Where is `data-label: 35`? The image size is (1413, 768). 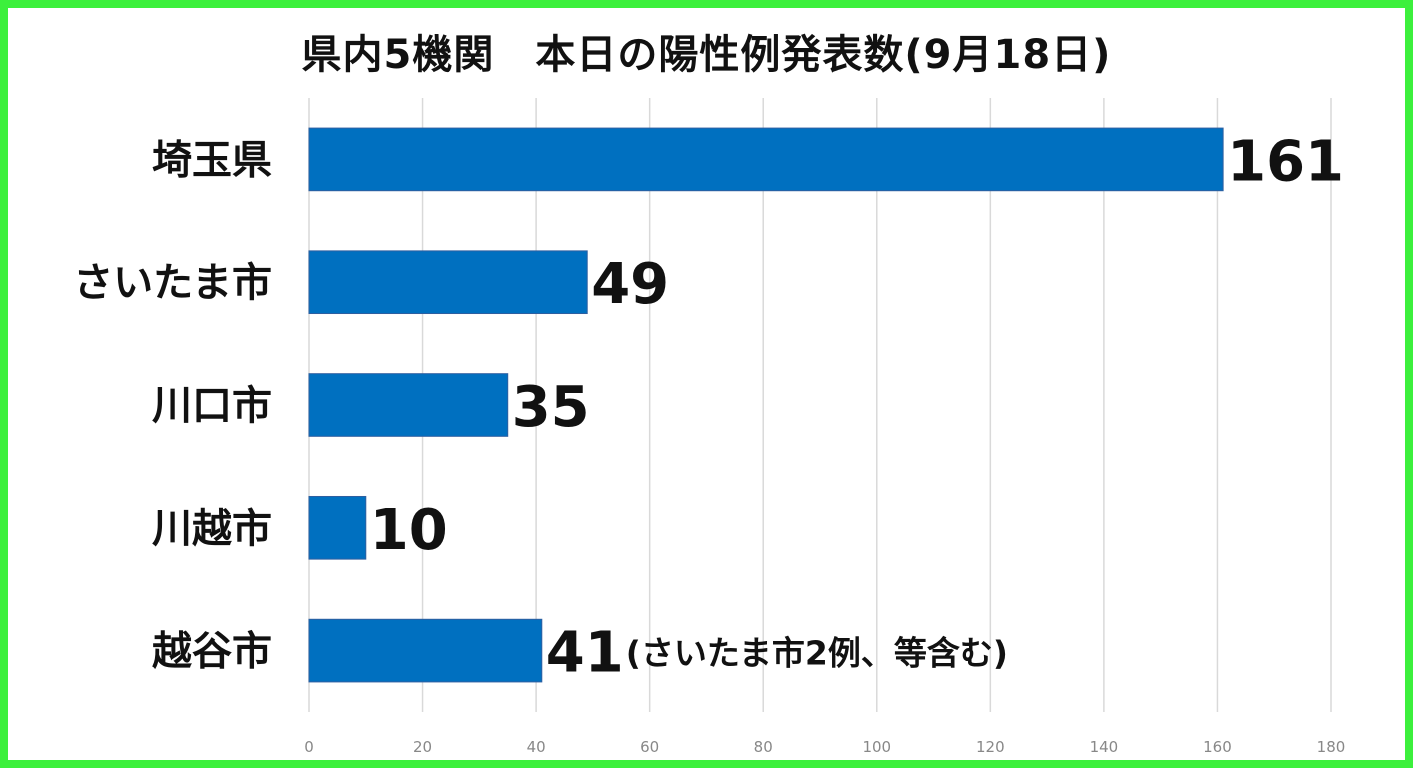 data-label: 35 is located at coordinates (551, 407).